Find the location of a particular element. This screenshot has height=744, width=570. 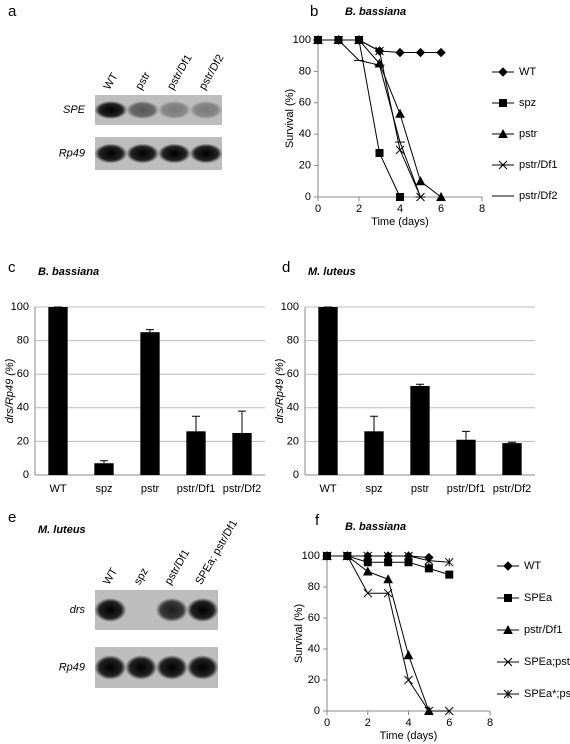

legend-label: SPEa*;pstr/Df1 is located at coordinates (547, 694).